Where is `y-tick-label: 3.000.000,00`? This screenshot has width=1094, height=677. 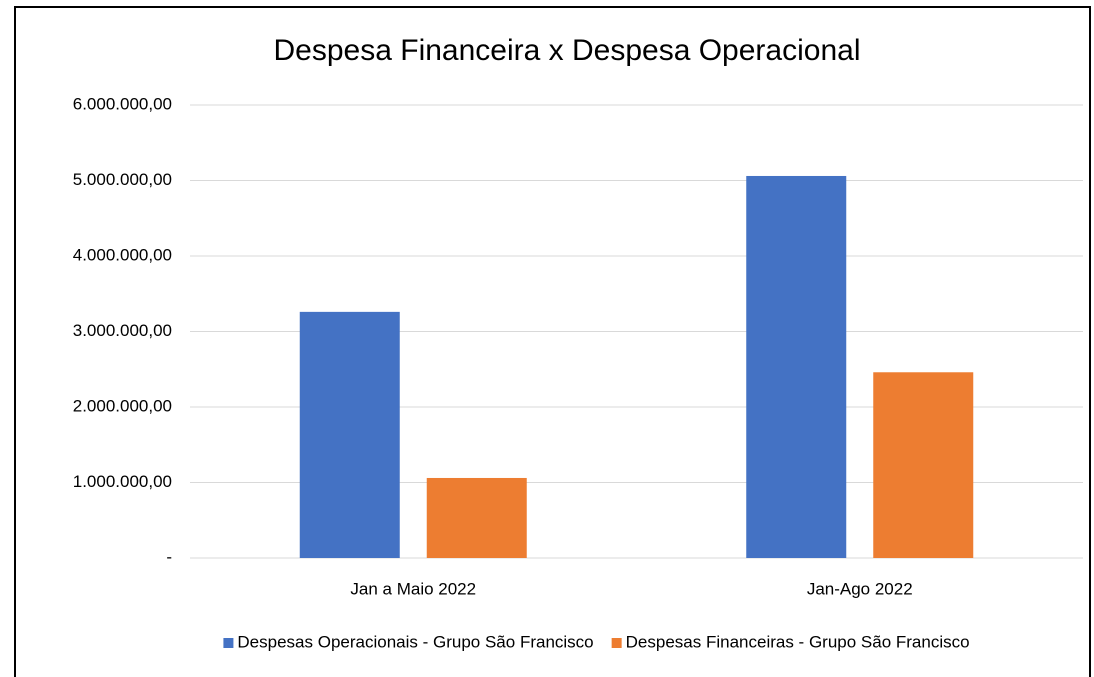
y-tick-label: 3.000.000,00 is located at coordinates (122, 330).